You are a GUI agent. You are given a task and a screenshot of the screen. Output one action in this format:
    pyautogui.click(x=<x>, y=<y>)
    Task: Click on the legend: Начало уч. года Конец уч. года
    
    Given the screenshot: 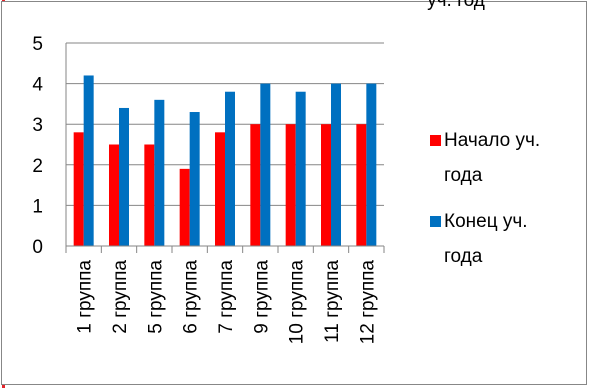 What is the action you would take?
    pyautogui.click(x=485, y=198)
    